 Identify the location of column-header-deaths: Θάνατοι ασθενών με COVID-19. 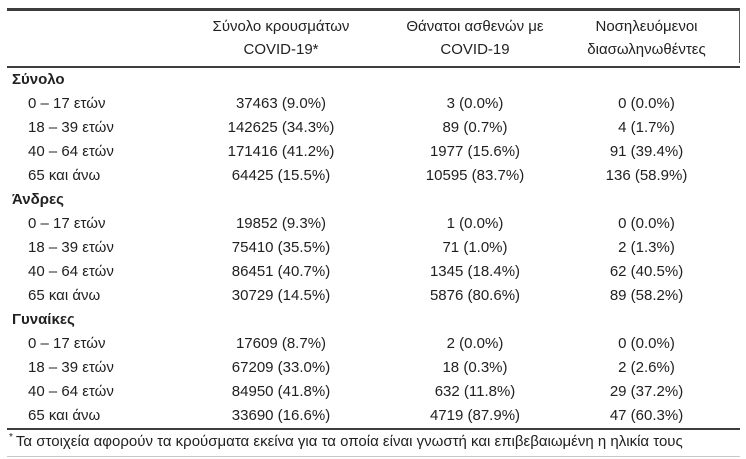
(475, 38).